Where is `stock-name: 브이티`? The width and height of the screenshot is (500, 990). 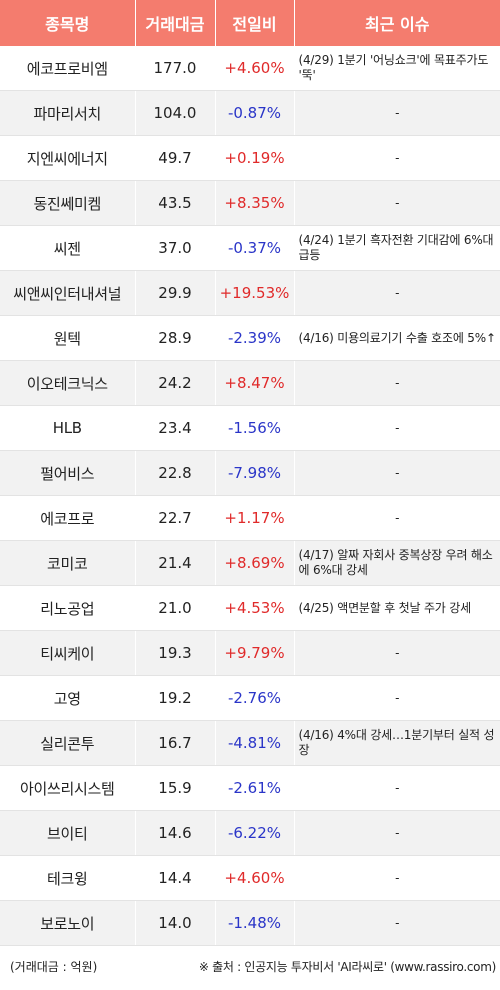
stock-name: 브이티 is located at coordinates (68, 833).